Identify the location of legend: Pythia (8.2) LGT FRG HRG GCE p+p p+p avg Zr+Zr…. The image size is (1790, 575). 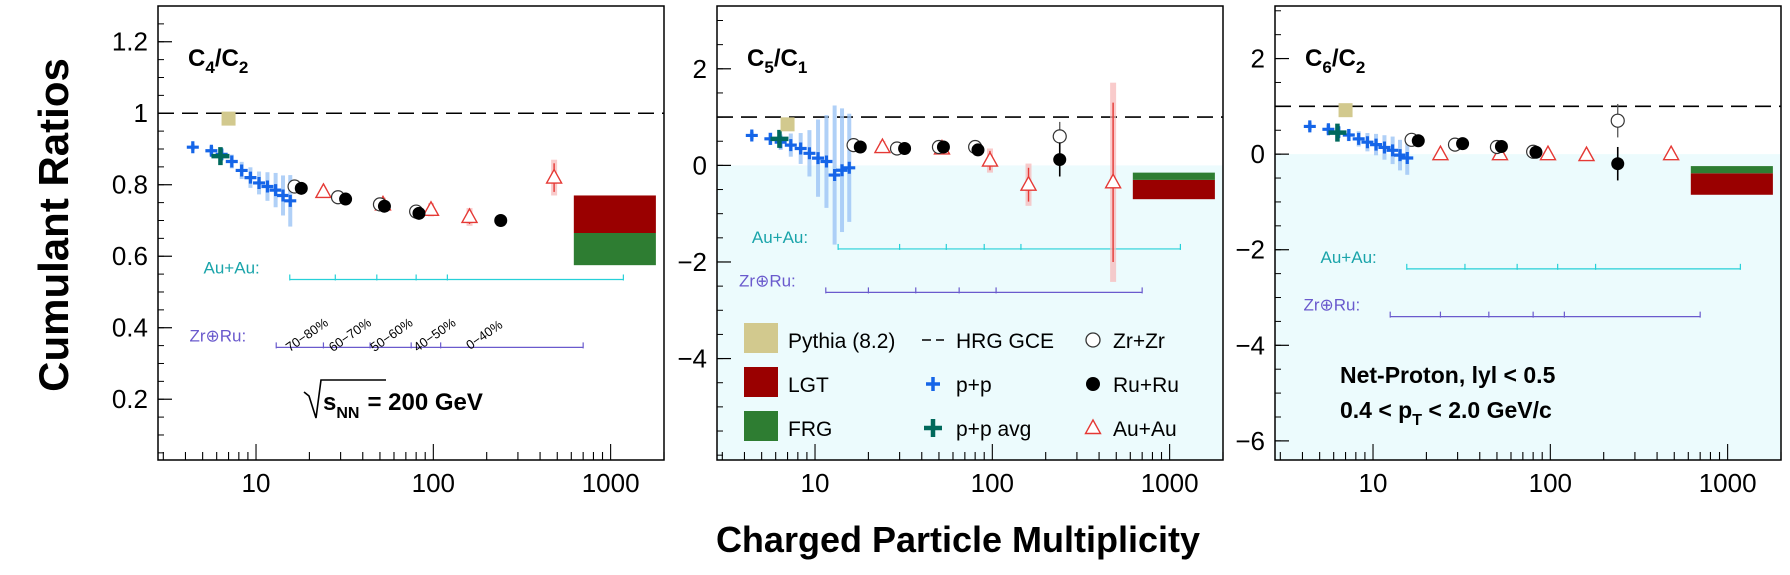
(961, 382).